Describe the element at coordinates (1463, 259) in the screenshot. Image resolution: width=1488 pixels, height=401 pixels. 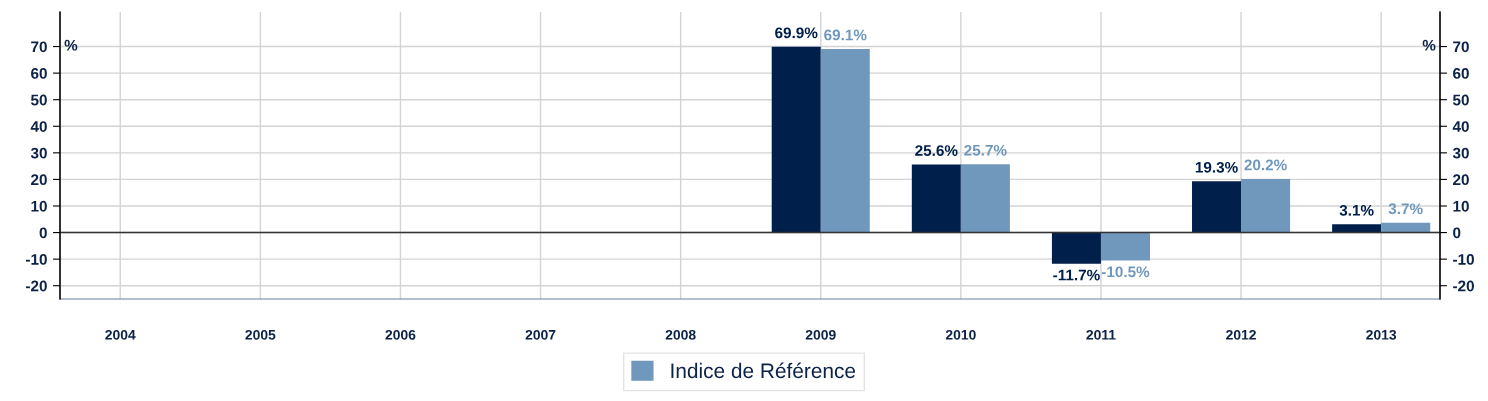
I see `y2-tick-label: -10` at that location.